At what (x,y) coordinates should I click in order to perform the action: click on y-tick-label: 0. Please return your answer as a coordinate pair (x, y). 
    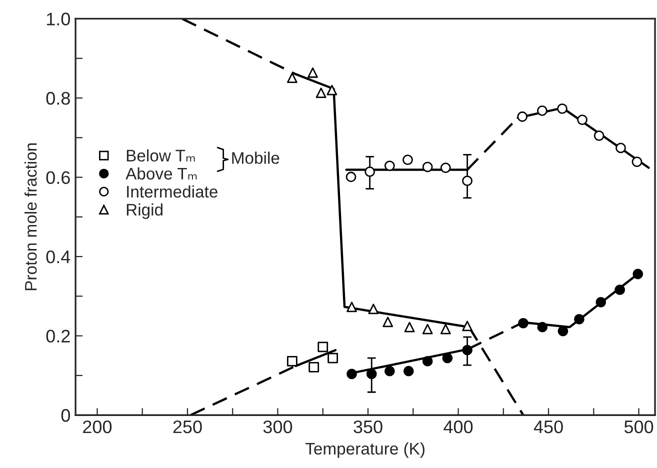
    Looking at the image, I should click on (65, 415).